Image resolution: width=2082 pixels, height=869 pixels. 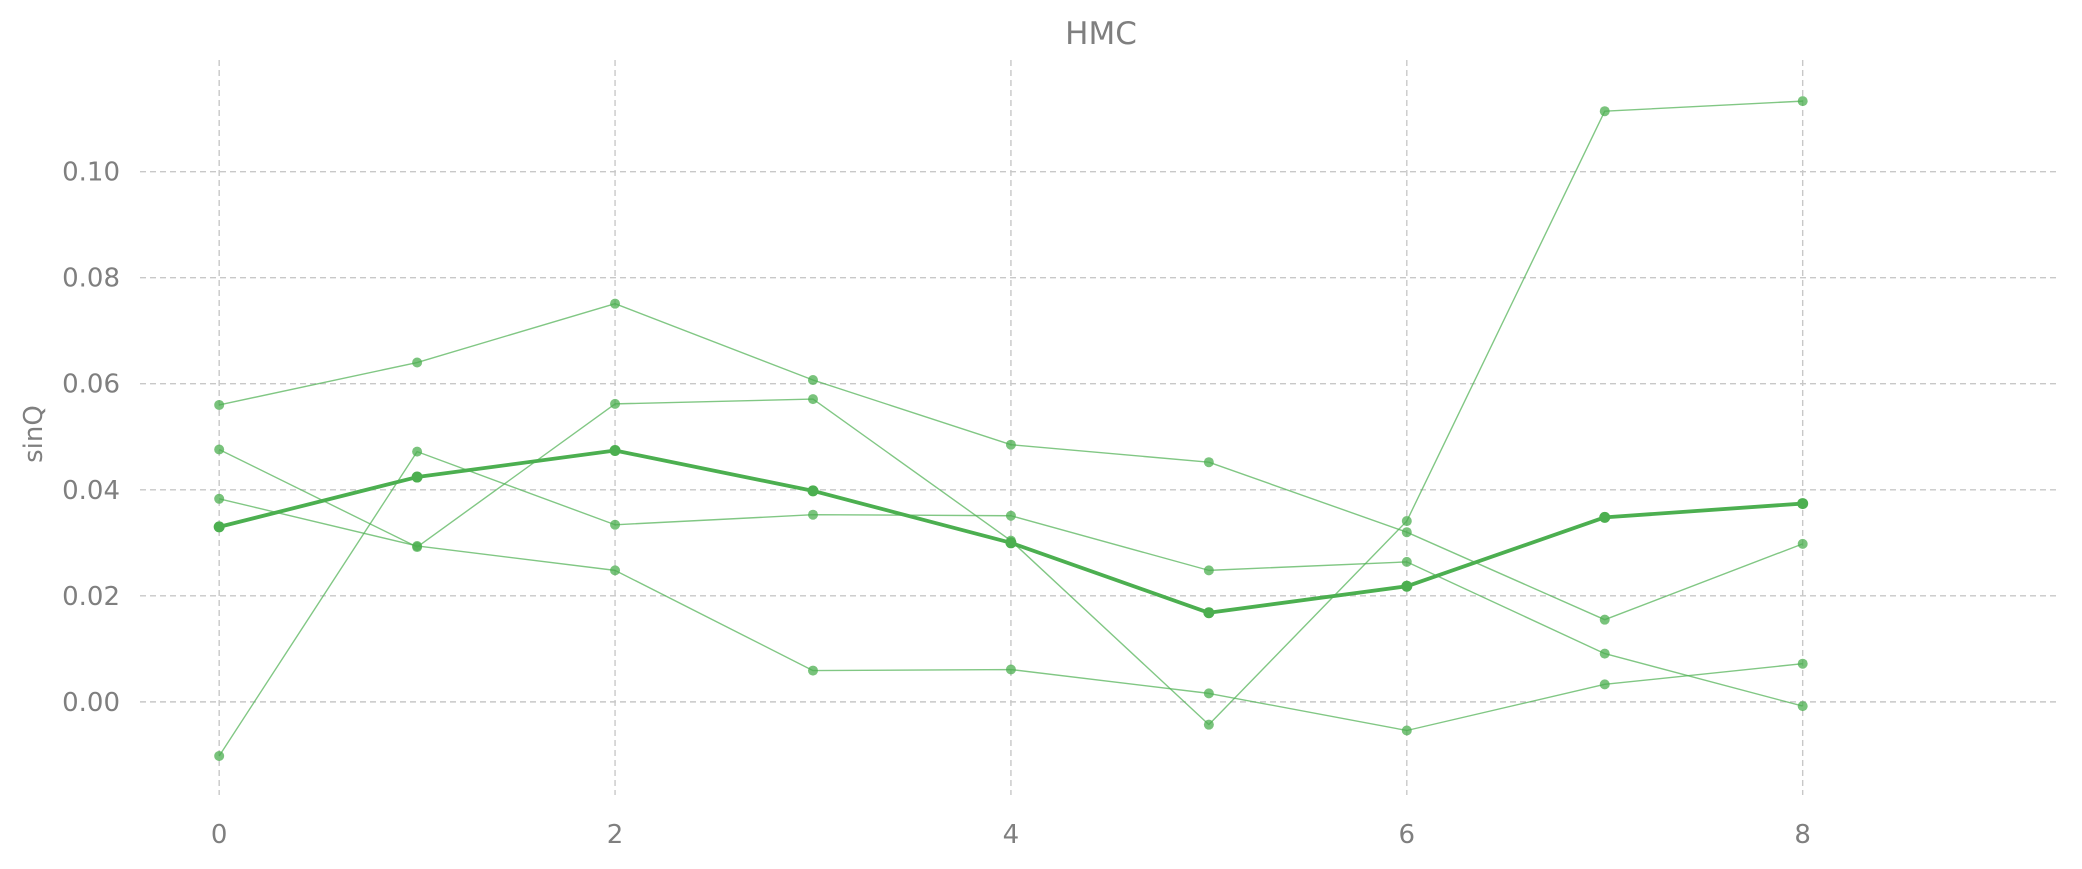 I want to click on x-tick-label: 2, so click(x=615, y=835).